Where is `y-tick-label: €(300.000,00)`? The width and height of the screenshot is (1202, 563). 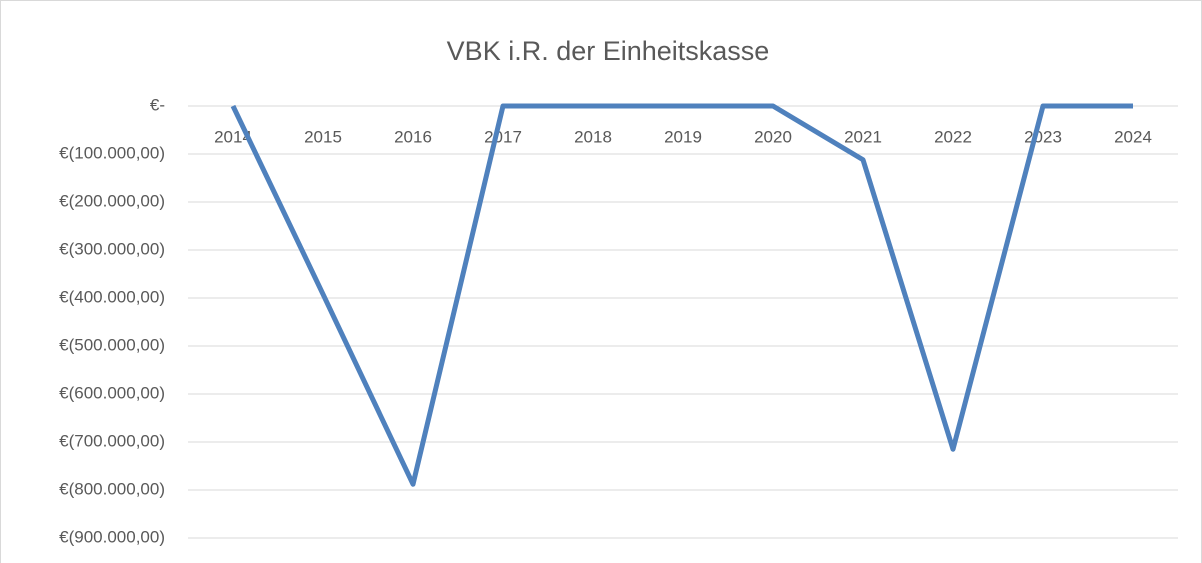
y-tick-label: €(300.000,00) is located at coordinates (112, 248).